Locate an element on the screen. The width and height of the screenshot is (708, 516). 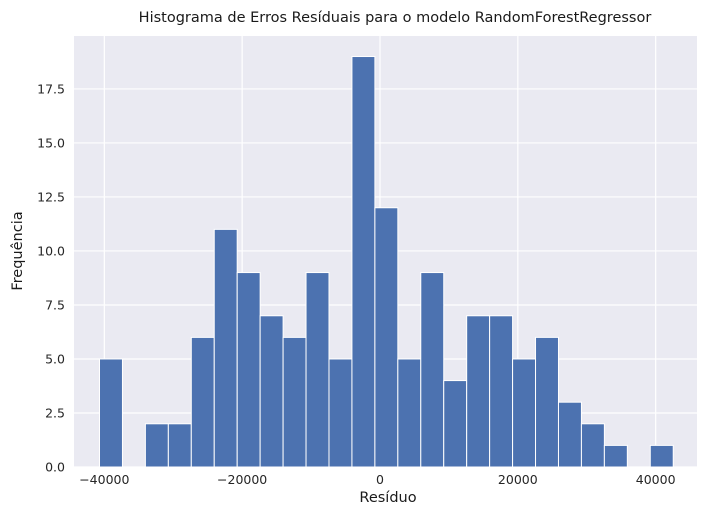
y-axis-label: Frequência is located at coordinates (18, 250).